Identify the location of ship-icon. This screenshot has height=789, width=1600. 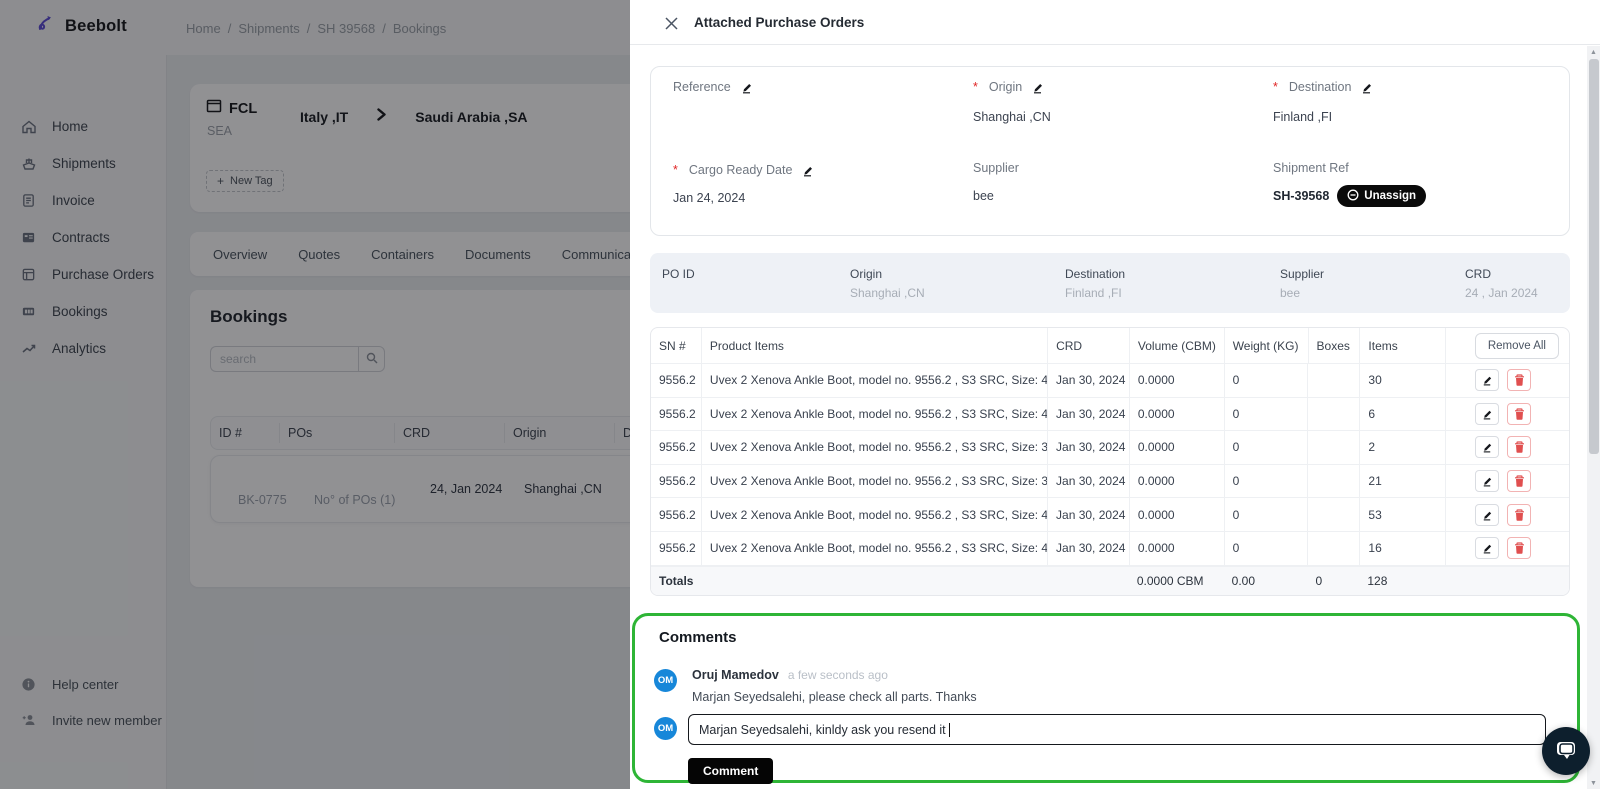
(28, 163).